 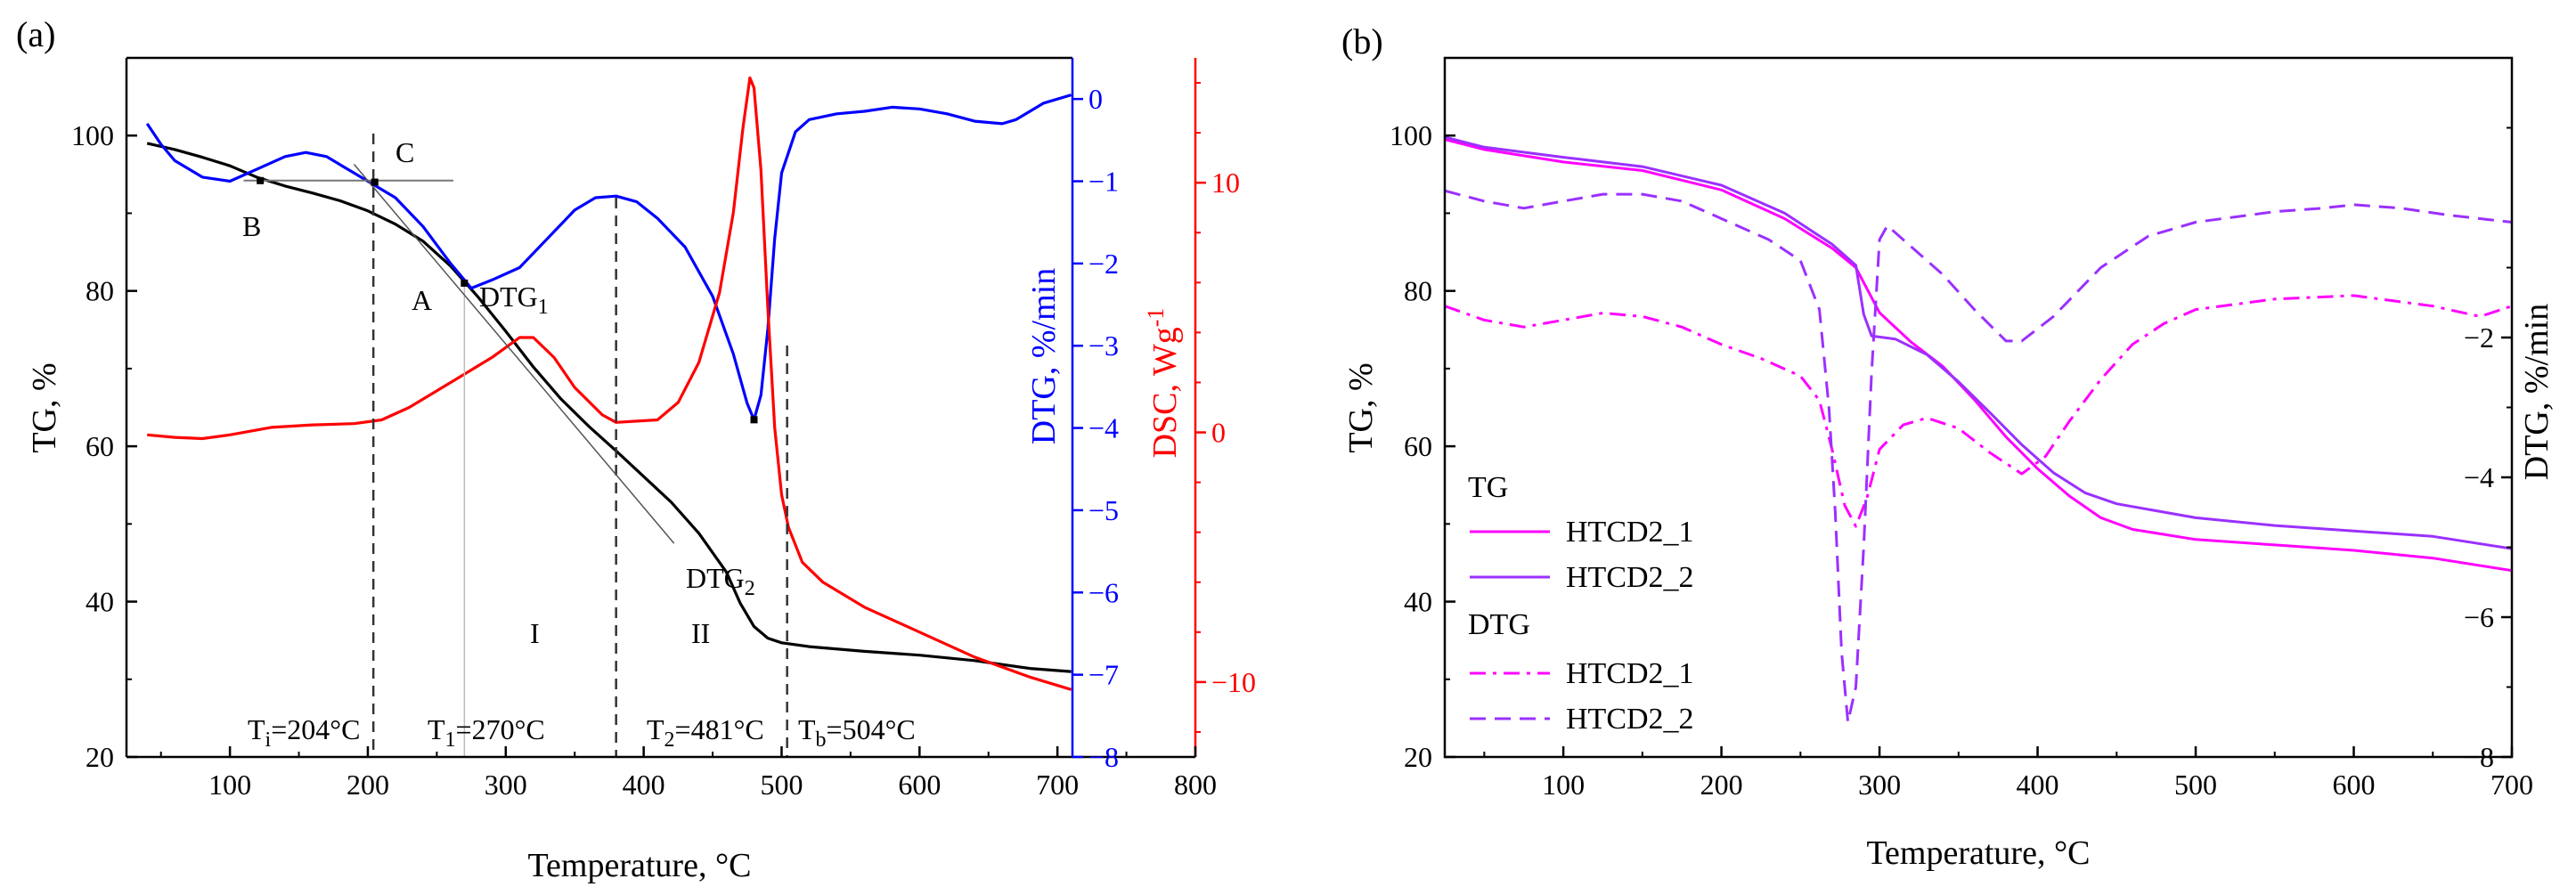 I want to click on b-x-tick-label-500: 500, so click(x=2195, y=785).